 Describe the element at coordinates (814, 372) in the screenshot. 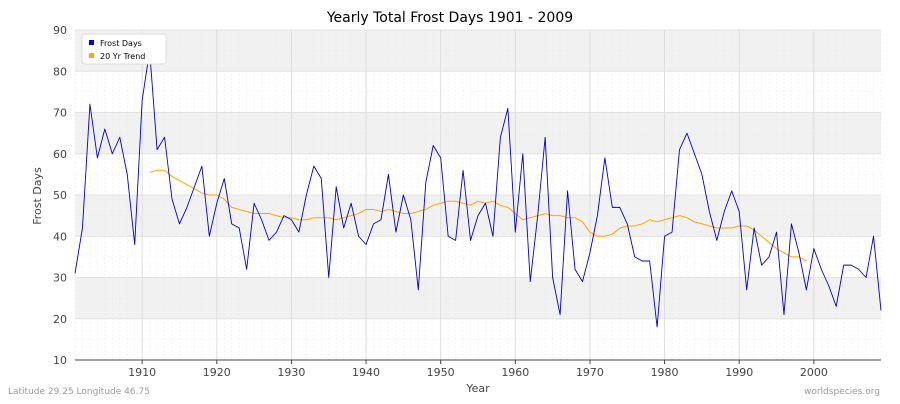

I see `x-tick-label: 2000` at that location.